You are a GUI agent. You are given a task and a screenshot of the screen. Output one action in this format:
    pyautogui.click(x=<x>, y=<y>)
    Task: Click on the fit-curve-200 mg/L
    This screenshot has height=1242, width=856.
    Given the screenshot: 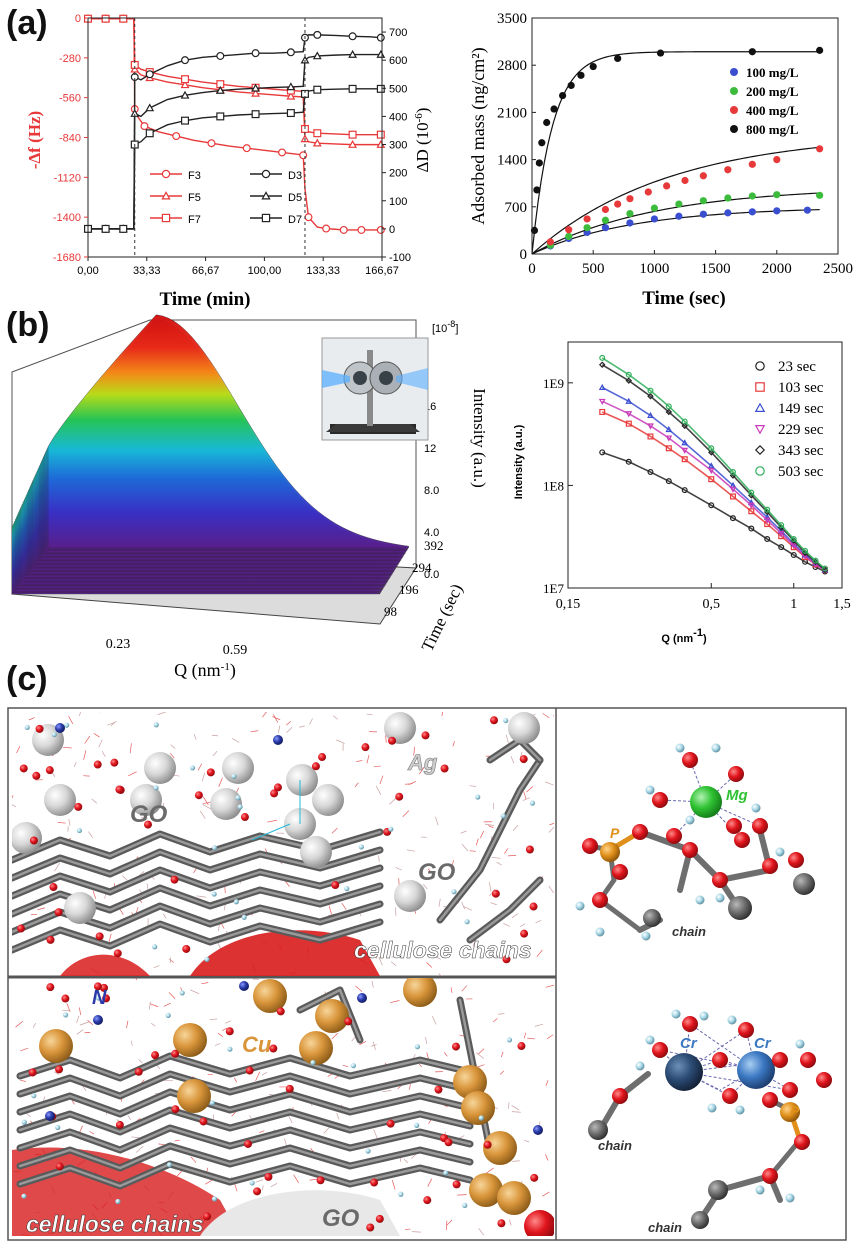 What is the action you would take?
    pyautogui.click(x=675, y=223)
    